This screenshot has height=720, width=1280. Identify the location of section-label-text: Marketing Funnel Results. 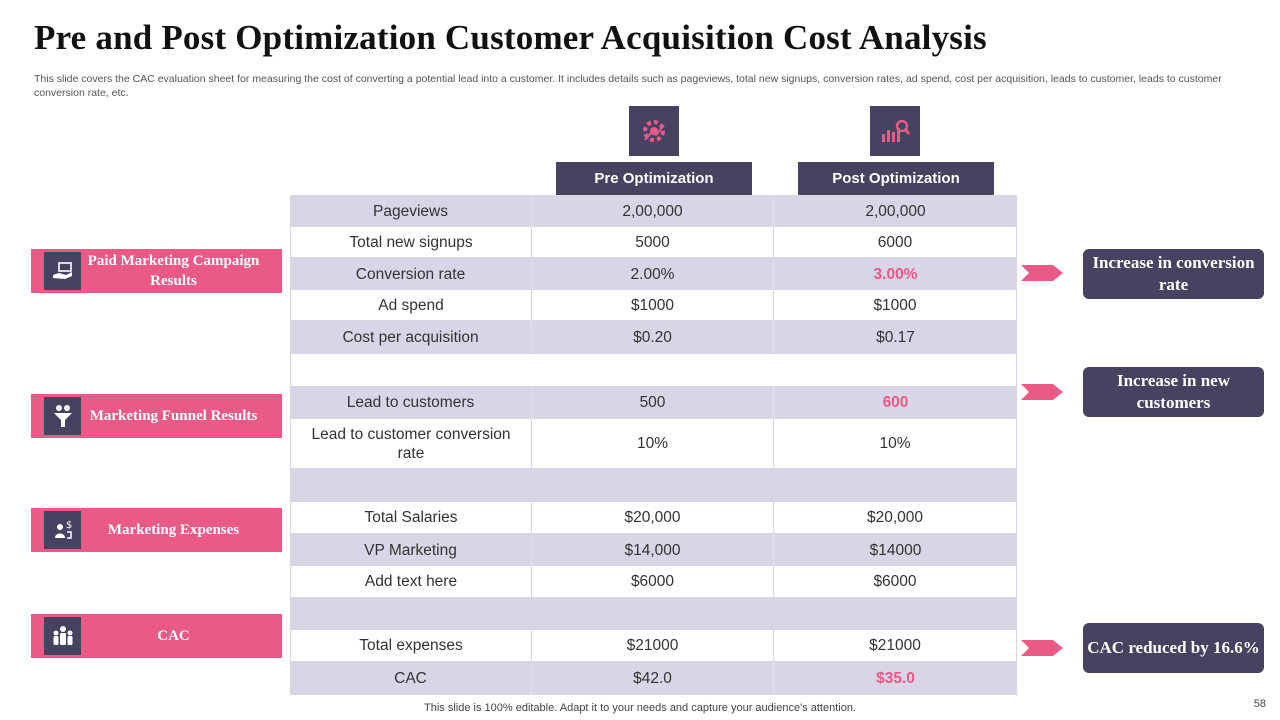
(173, 416).